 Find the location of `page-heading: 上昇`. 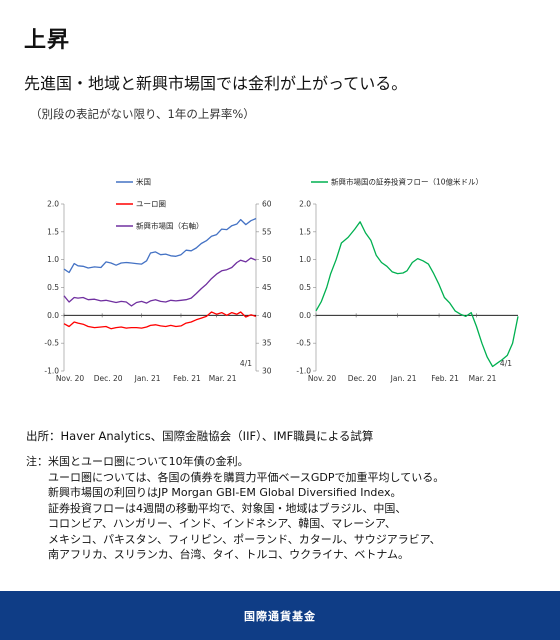

page-heading: 上昇 is located at coordinates (47, 40).